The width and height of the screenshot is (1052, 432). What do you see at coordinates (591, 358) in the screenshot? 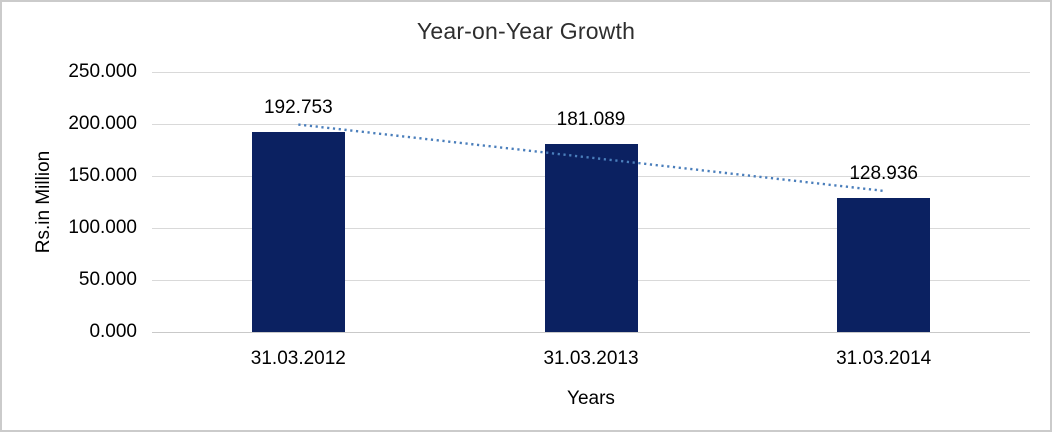
I see `x-tick-label: 31.03.2013` at bounding box center [591, 358].